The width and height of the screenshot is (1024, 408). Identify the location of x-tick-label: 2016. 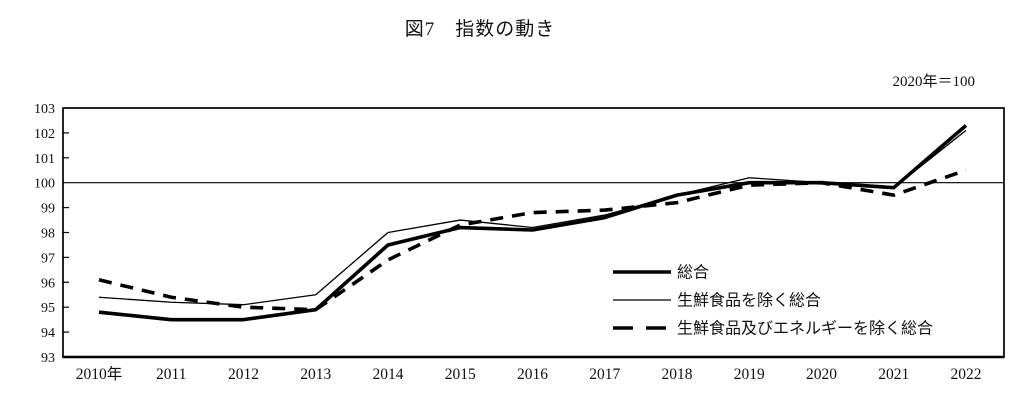
(532, 374).